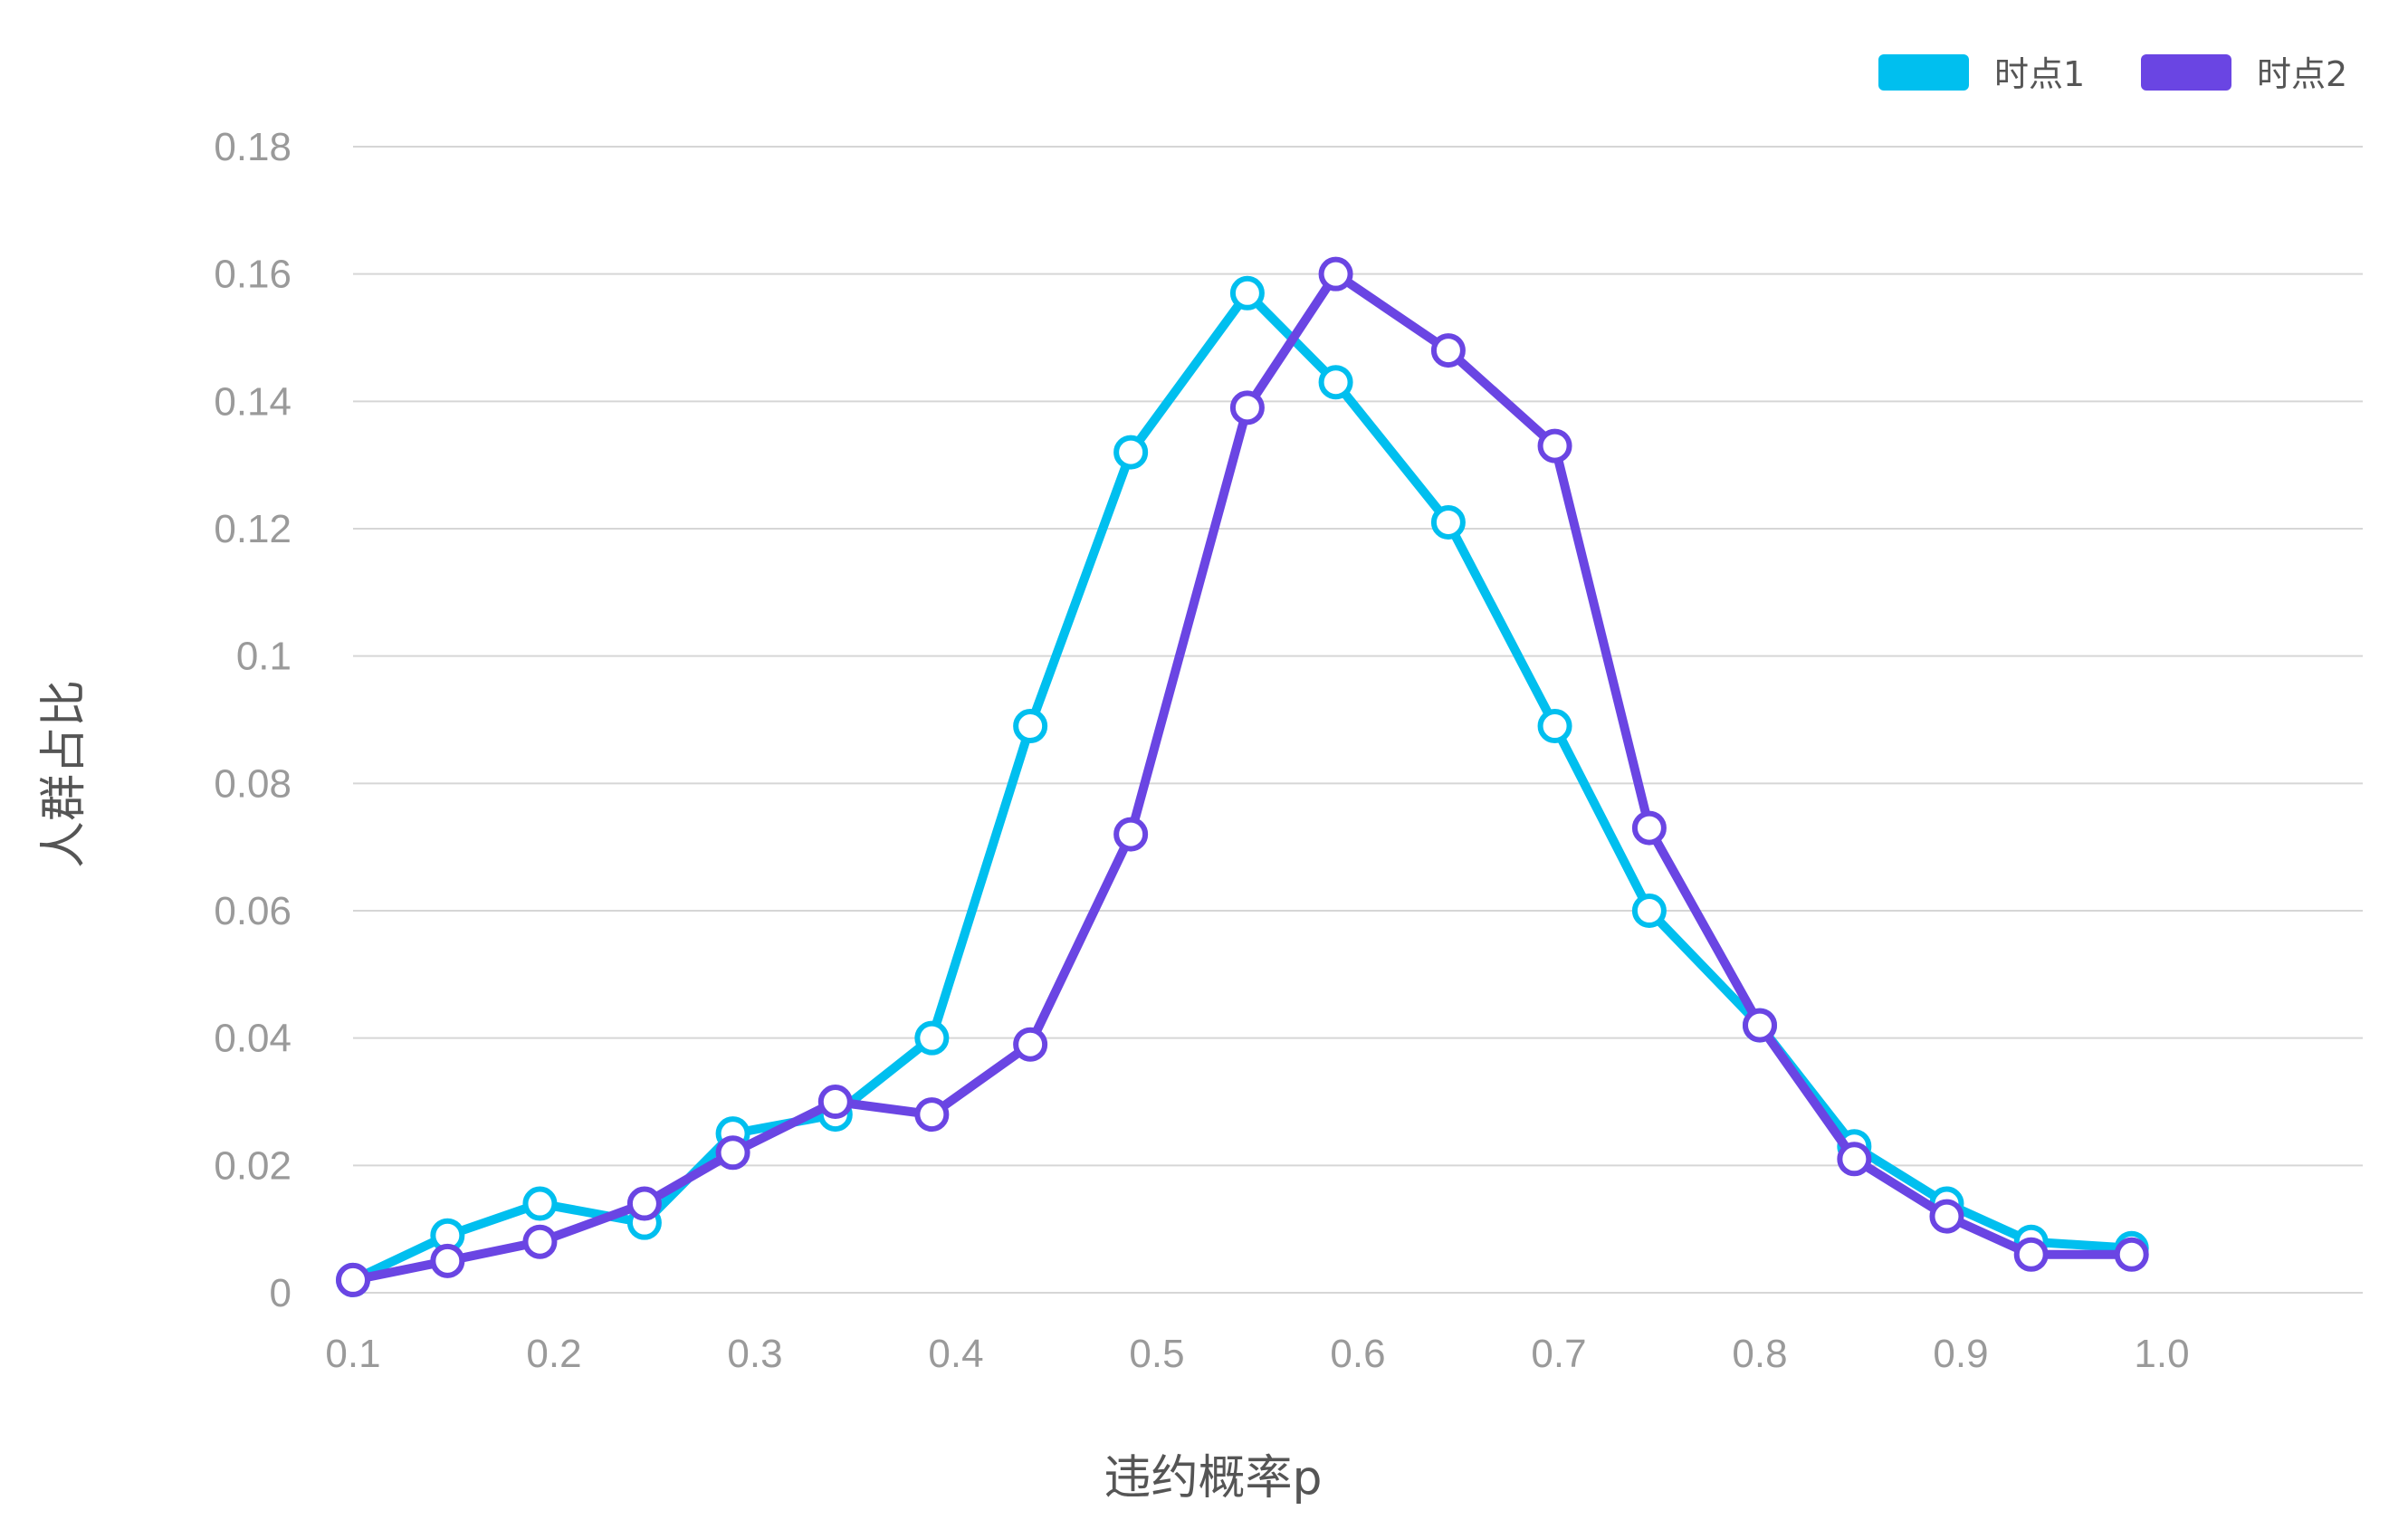 The height and width of the screenshot is (1539, 2408). I want to click on x-tick-label: 0.1, so click(352, 1354).